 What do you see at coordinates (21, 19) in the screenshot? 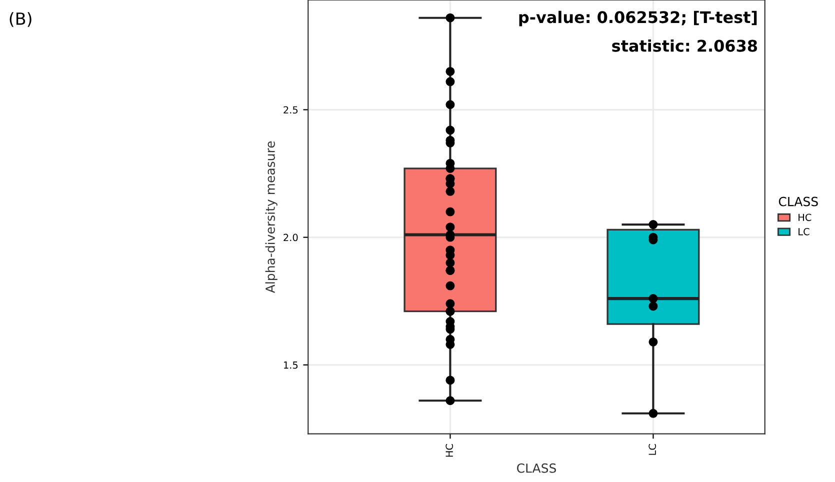
I see `text: (B)` at bounding box center [21, 19].